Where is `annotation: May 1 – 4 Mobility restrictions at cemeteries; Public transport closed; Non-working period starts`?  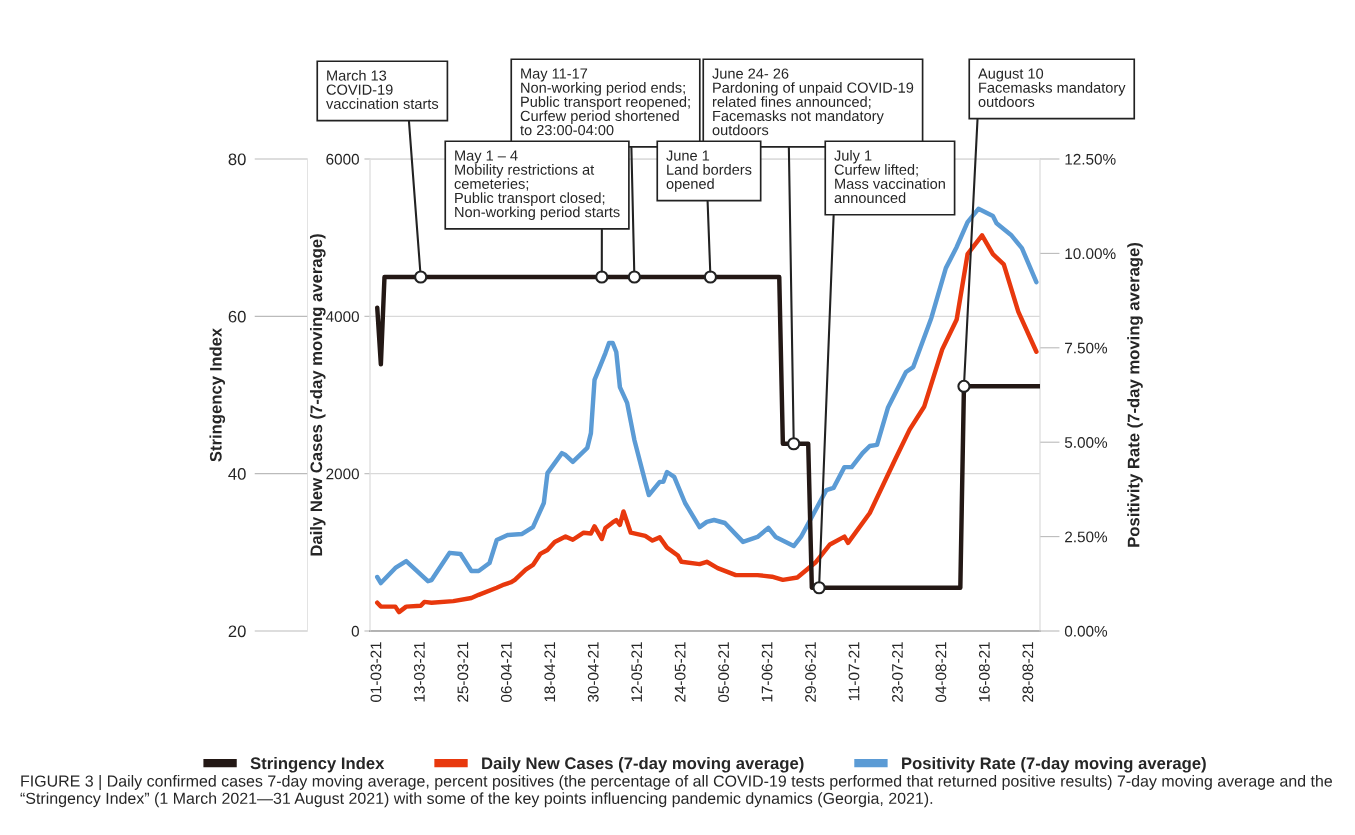 annotation: May 1 – 4 Mobility restrictions at cemeteries; Public transport closed; Non-working period starts is located at coordinates (537, 185).